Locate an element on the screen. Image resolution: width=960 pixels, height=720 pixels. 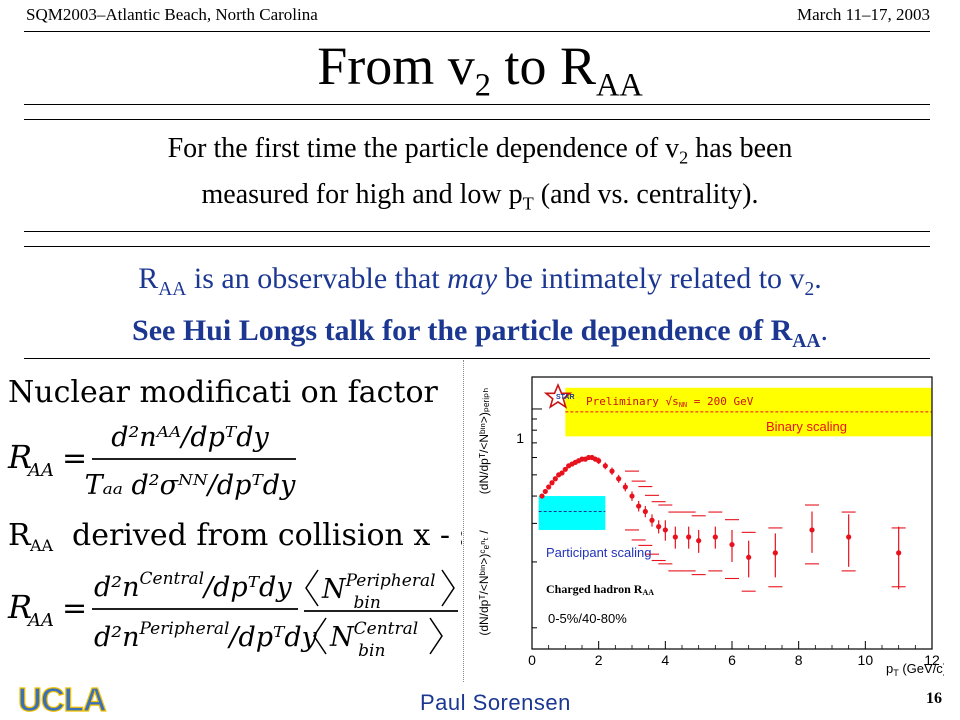
formula-heading: Nuclear modificati on factor is located at coordinates (223, 392).